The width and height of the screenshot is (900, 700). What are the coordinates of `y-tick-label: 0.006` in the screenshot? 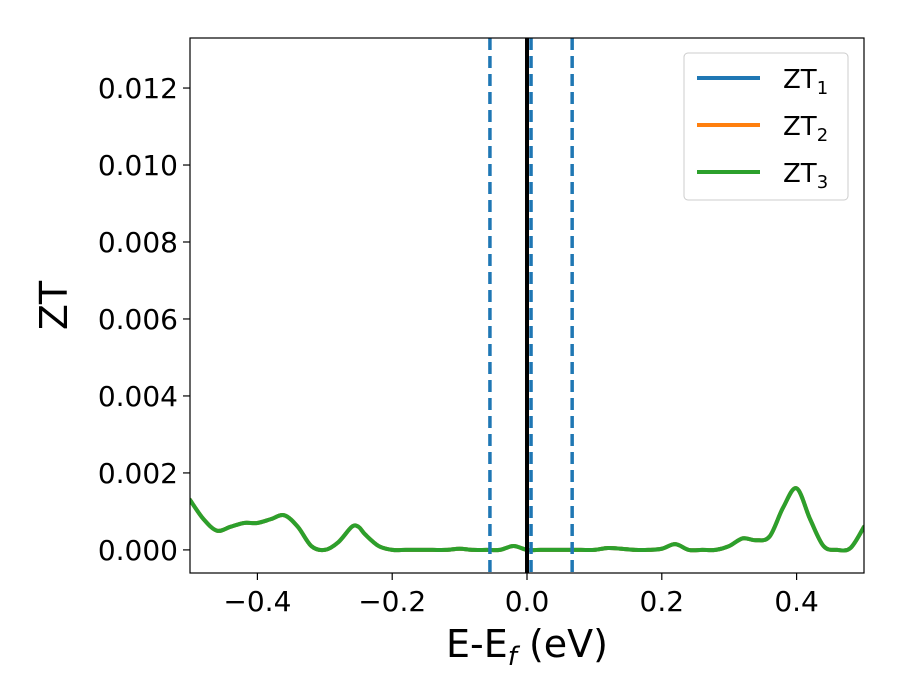 It's located at (138, 319).